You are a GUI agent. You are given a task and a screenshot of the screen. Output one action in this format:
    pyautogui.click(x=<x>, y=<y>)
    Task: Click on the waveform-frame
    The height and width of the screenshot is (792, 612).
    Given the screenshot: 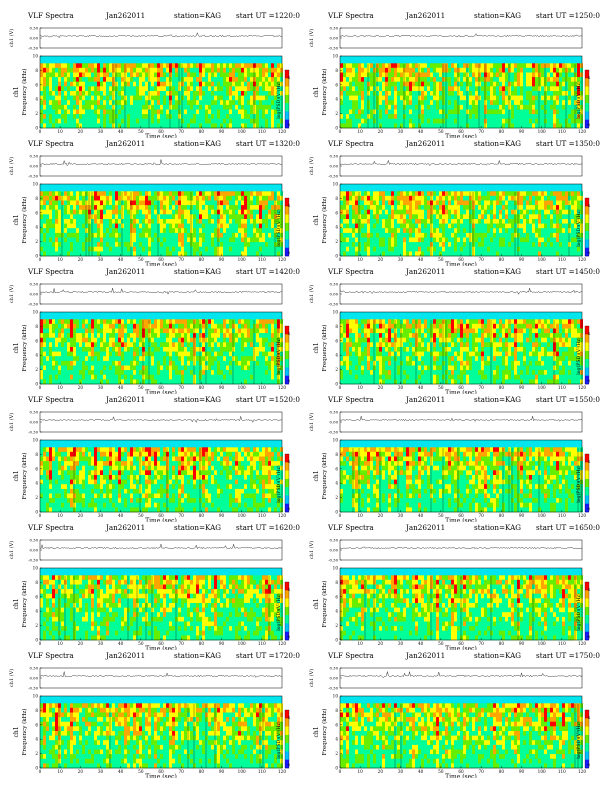 What is the action you would take?
    pyautogui.click(x=461, y=678)
    